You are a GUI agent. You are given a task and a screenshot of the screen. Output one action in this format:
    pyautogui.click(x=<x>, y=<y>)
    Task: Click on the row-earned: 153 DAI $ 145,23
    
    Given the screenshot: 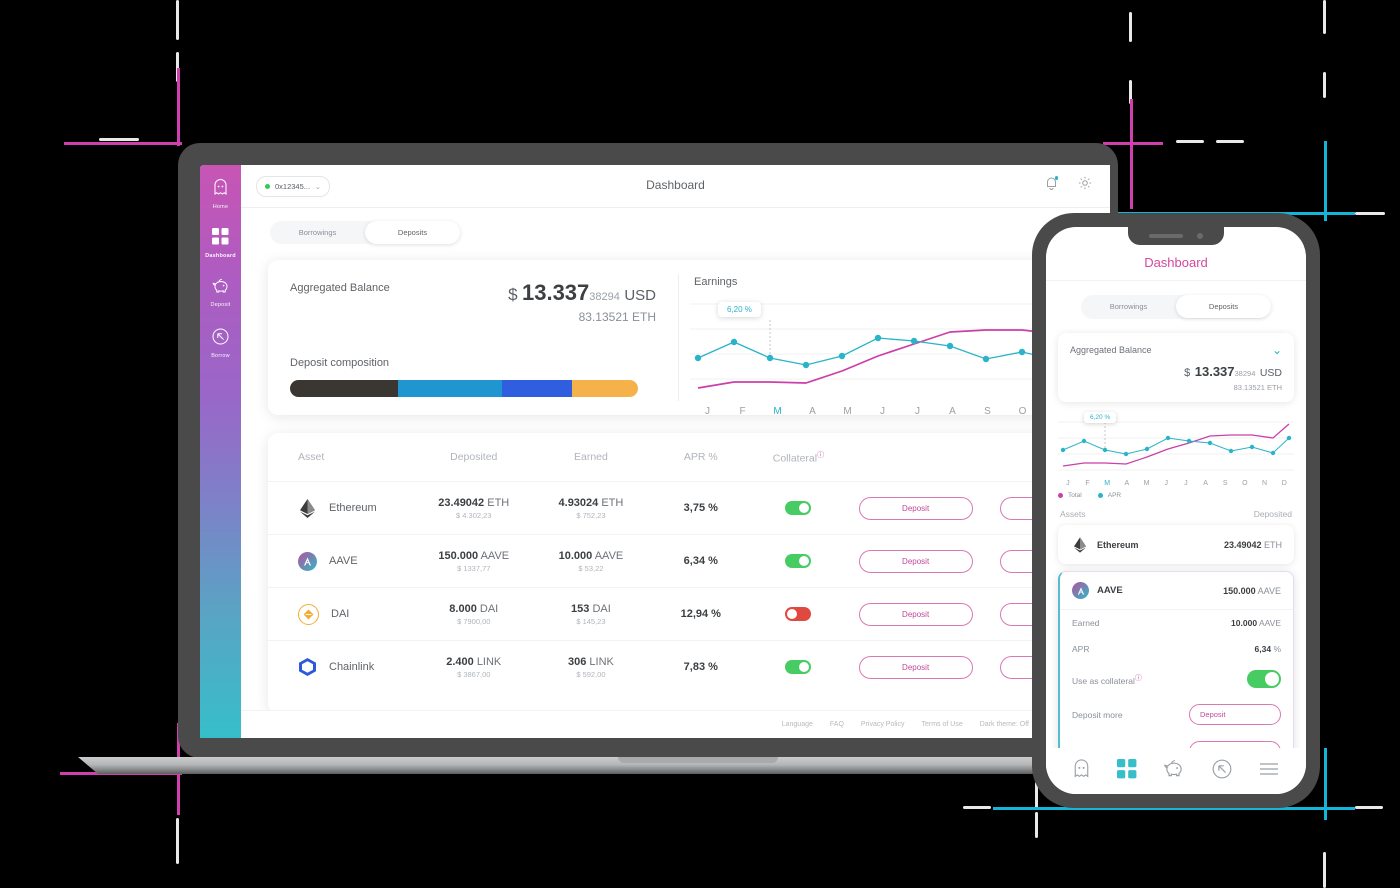 What is the action you would take?
    pyautogui.click(x=590, y=614)
    